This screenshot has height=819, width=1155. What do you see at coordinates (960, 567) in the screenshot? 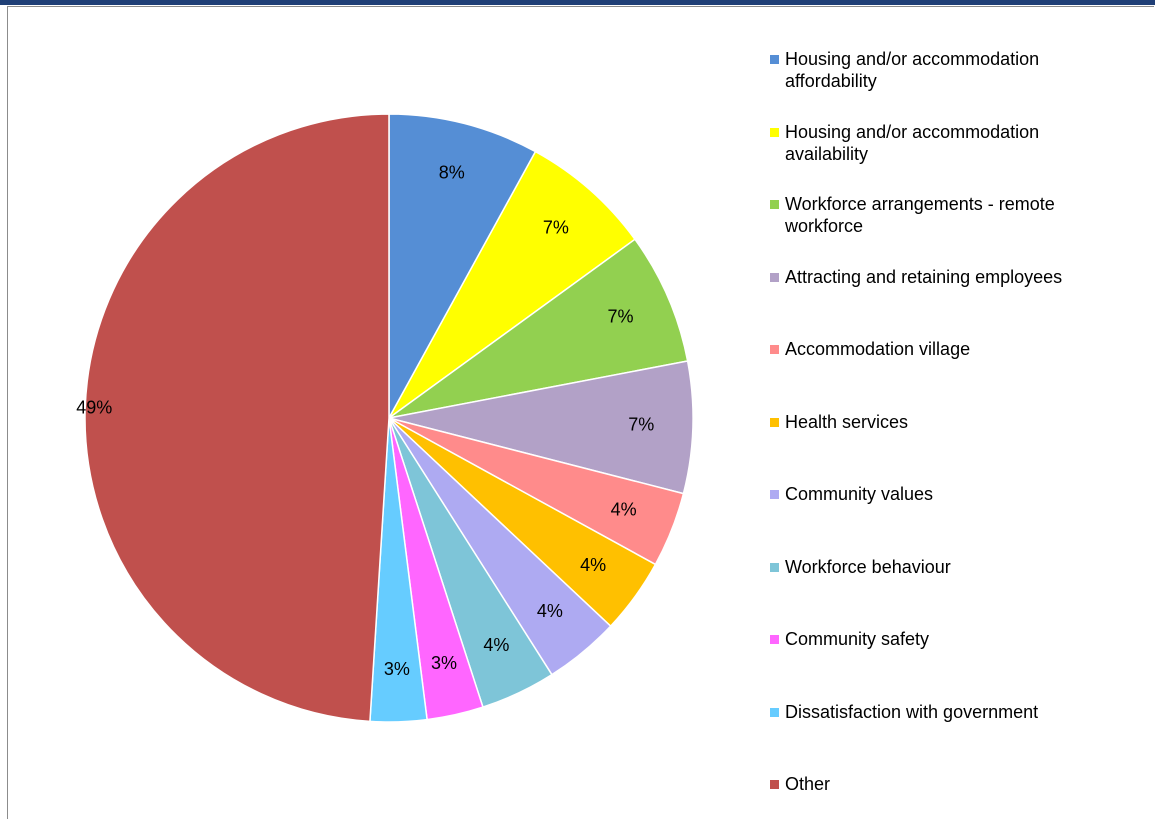
I see `legend-item-8: Workforce behaviour` at bounding box center [960, 567].